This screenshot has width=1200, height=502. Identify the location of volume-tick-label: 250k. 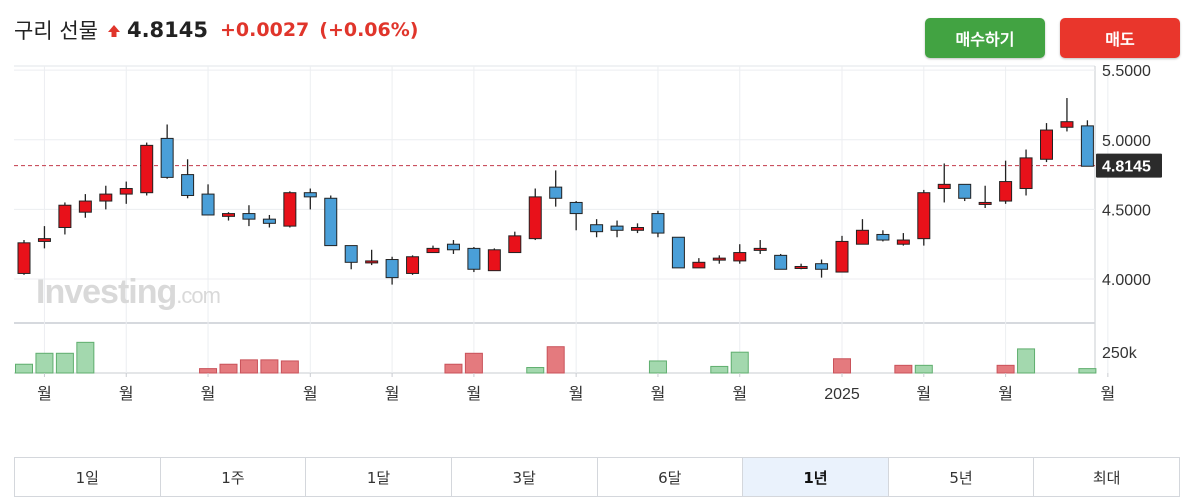
(1120, 353).